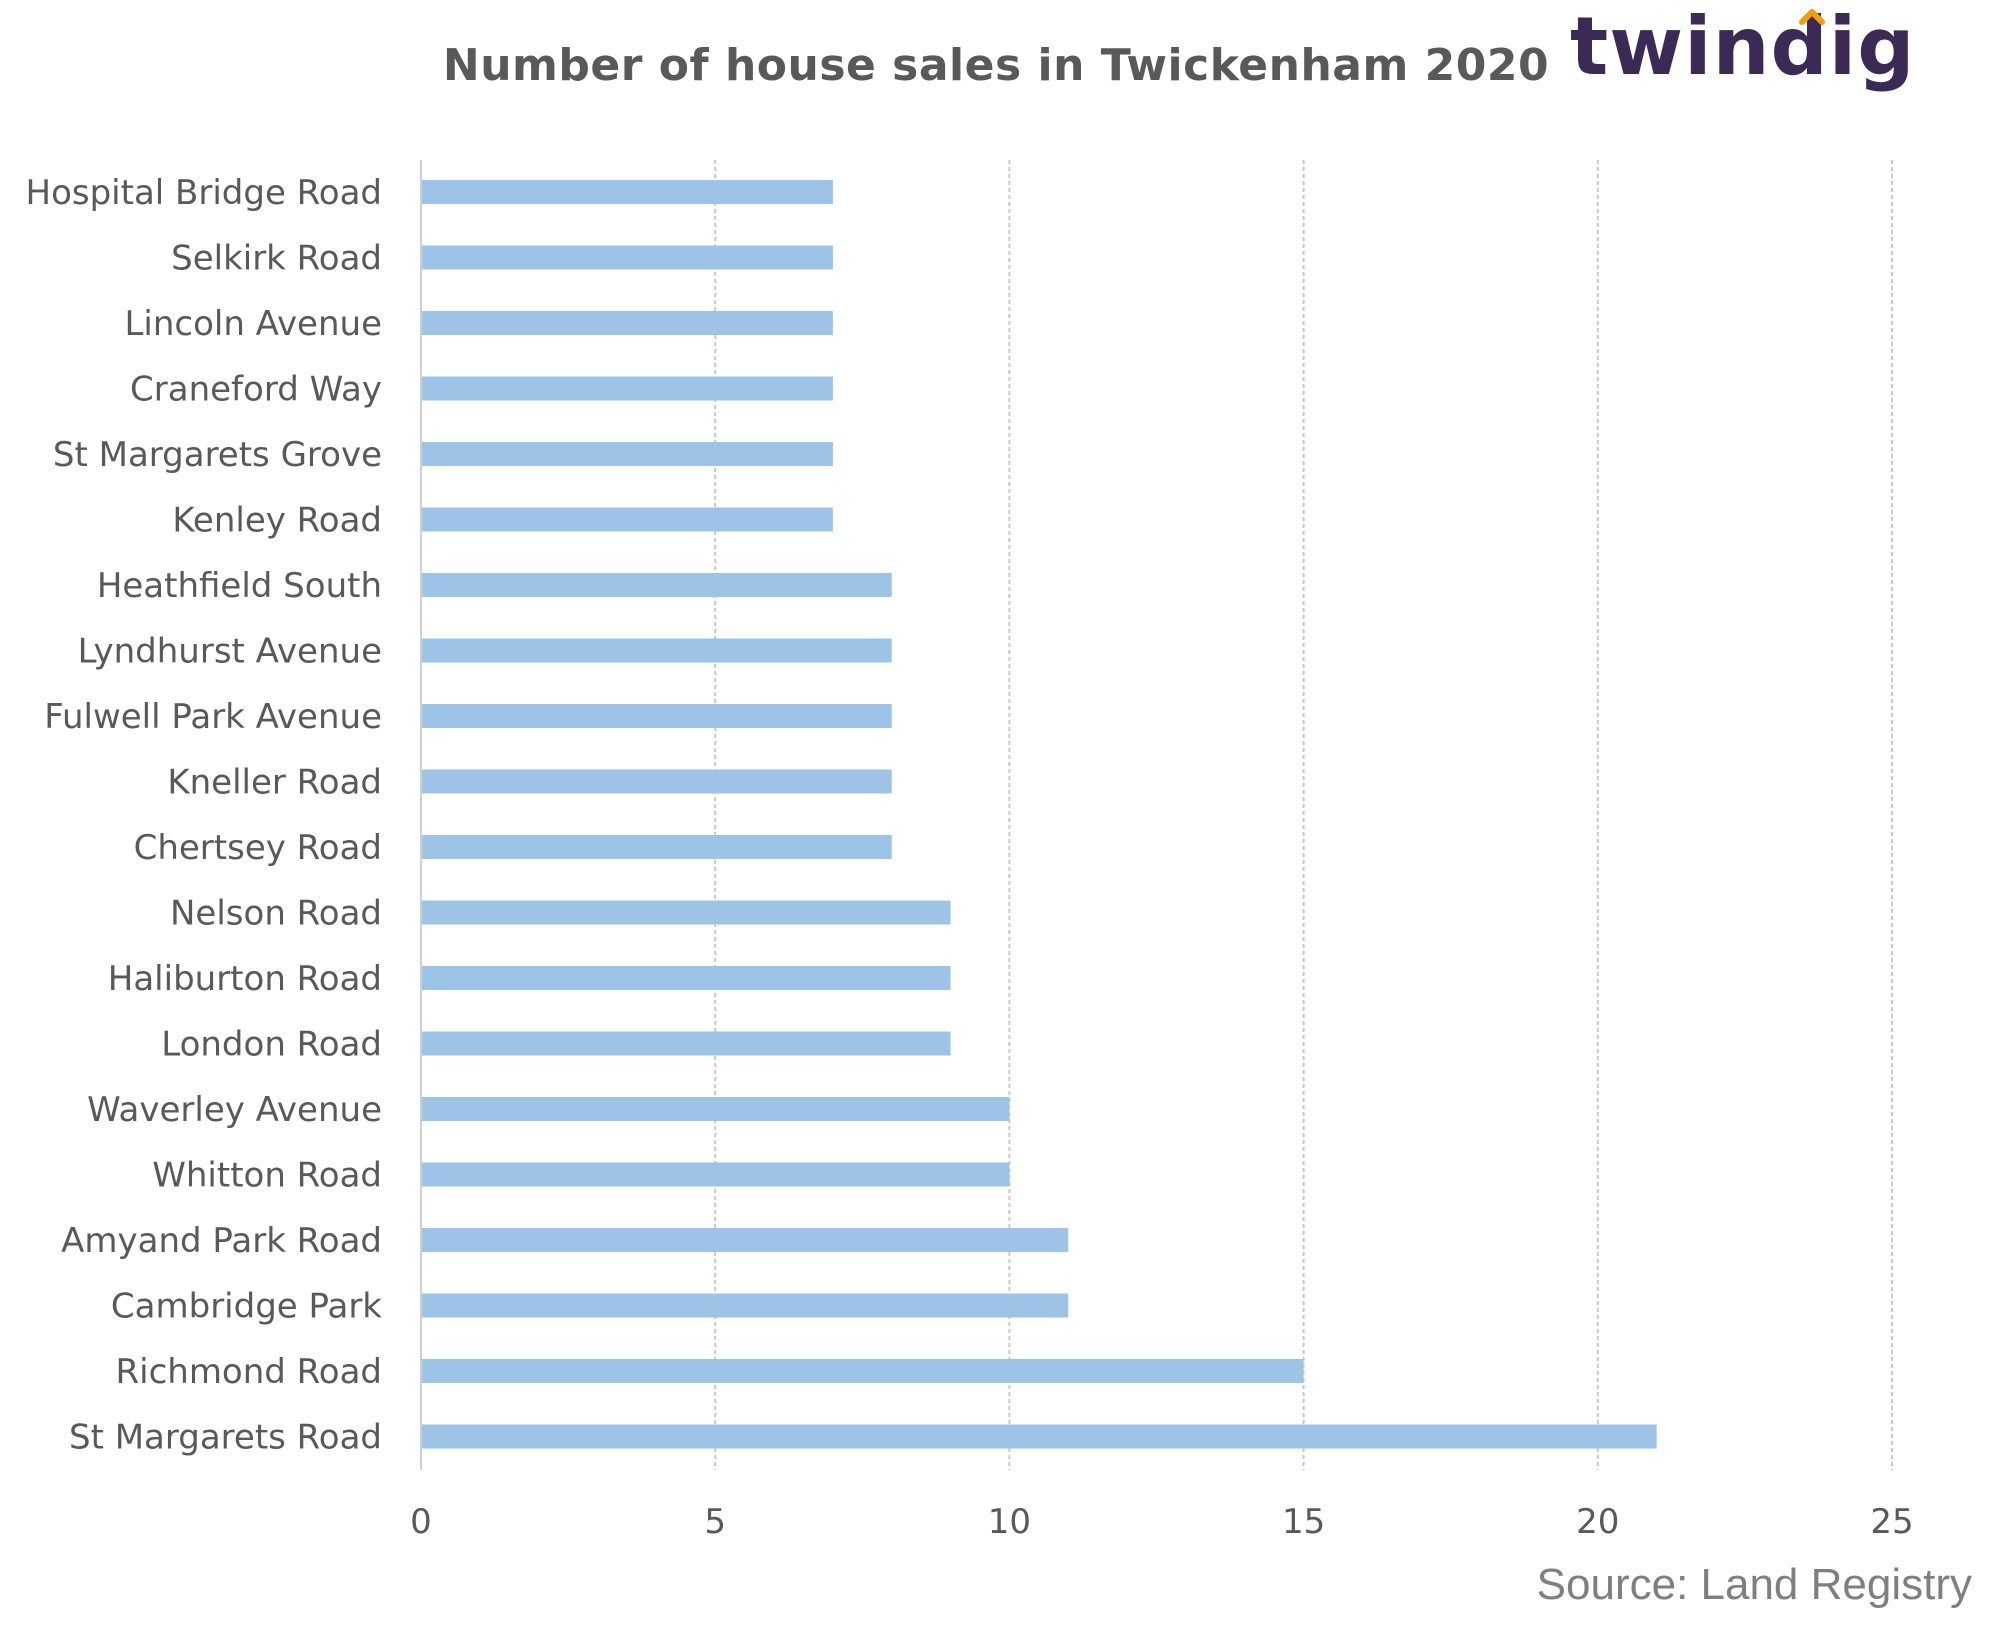 This screenshot has height=1630, width=1992. What do you see at coordinates (217, 455) in the screenshot?
I see `category-label-st-margarets-grove: St Margarets Grove` at bounding box center [217, 455].